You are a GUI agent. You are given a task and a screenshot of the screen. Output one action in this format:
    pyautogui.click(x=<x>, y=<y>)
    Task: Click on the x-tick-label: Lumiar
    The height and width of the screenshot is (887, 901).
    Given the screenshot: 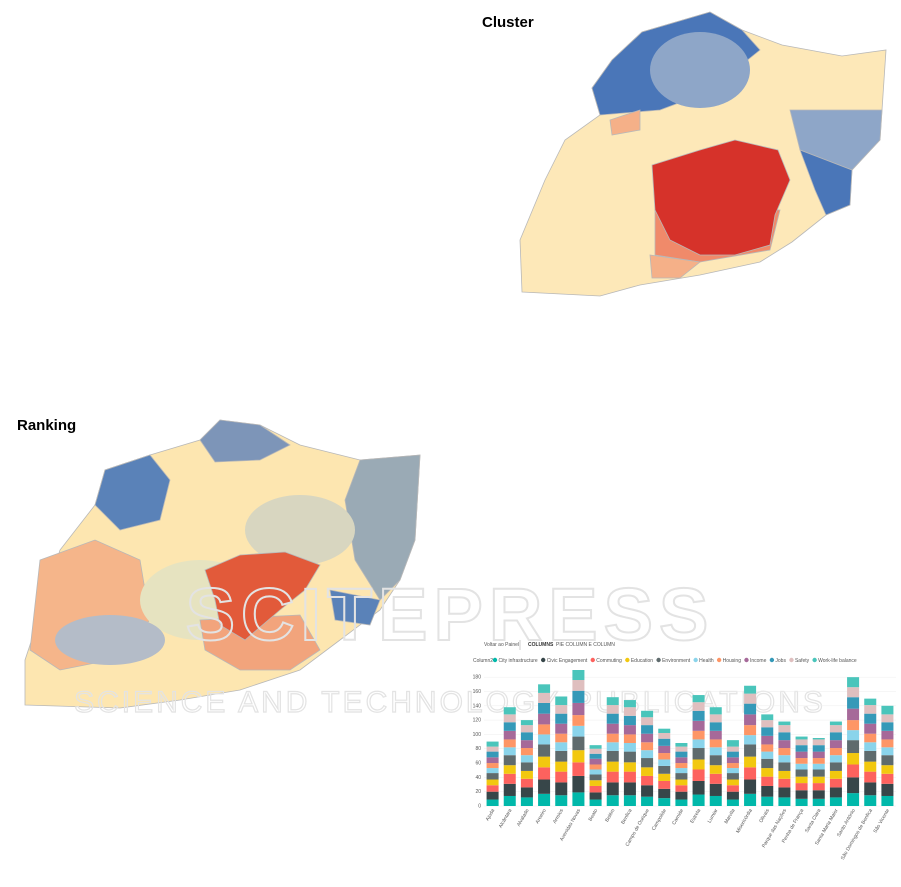 What is the action you would take?
    pyautogui.click(x=713, y=816)
    